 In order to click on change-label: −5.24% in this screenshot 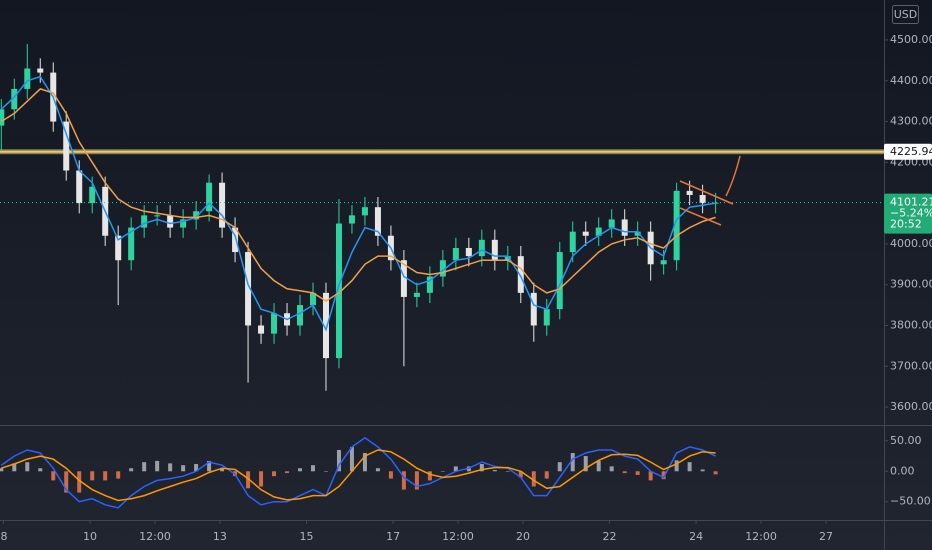, I will do `click(911, 213)`.